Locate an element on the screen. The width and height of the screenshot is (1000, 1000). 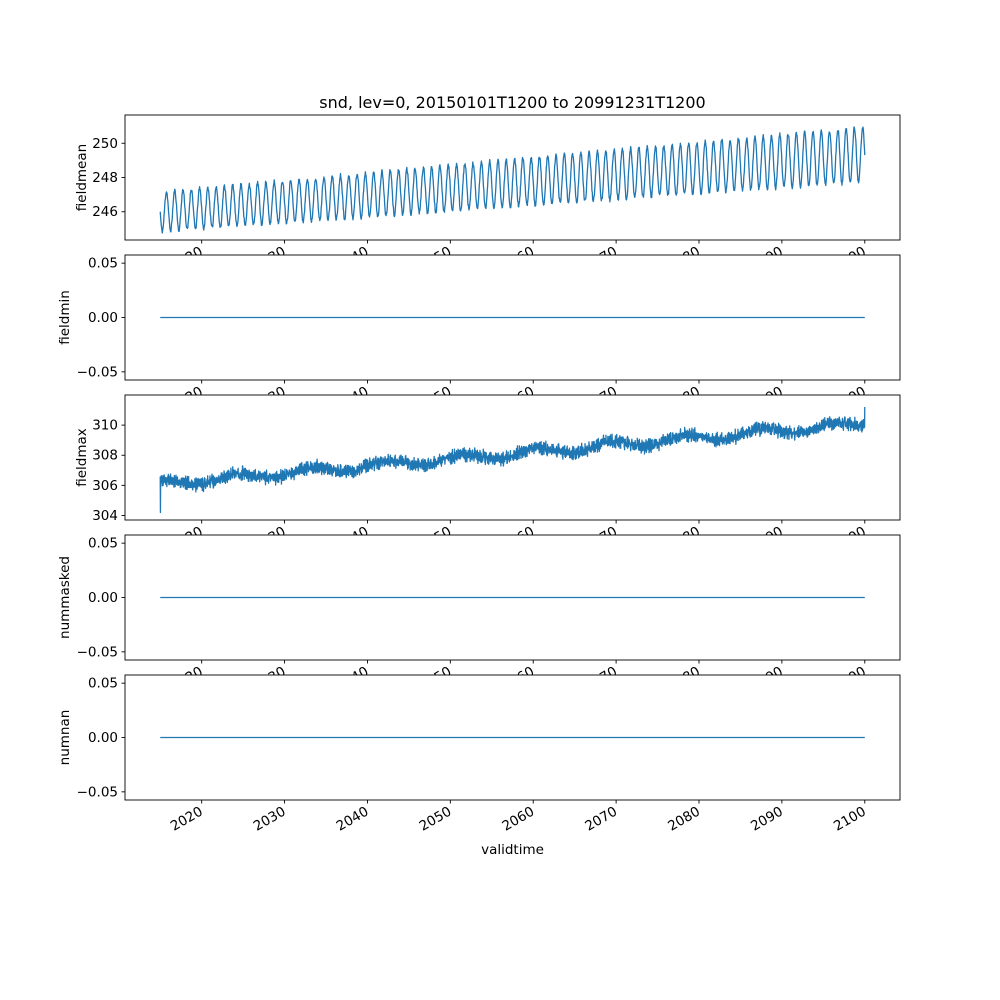
y-axis-label-fieldmean: fieldmean is located at coordinates (82, 177).